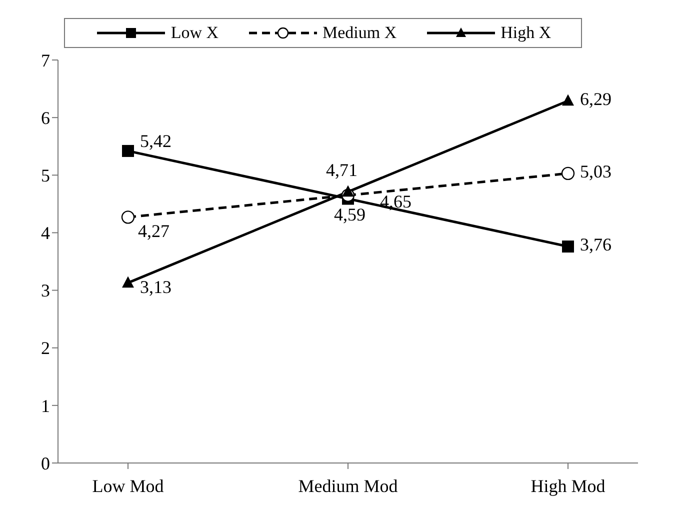 The width and height of the screenshot is (695, 518). I want to click on x-tick-label: High Mod, so click(568, 486).